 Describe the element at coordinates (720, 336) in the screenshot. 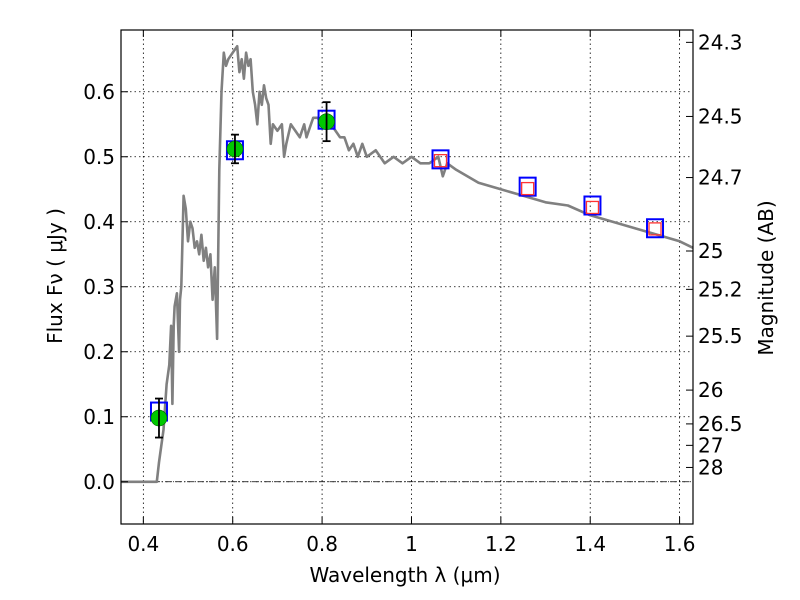

I see `y2-tick-label: 25.5` at that location.